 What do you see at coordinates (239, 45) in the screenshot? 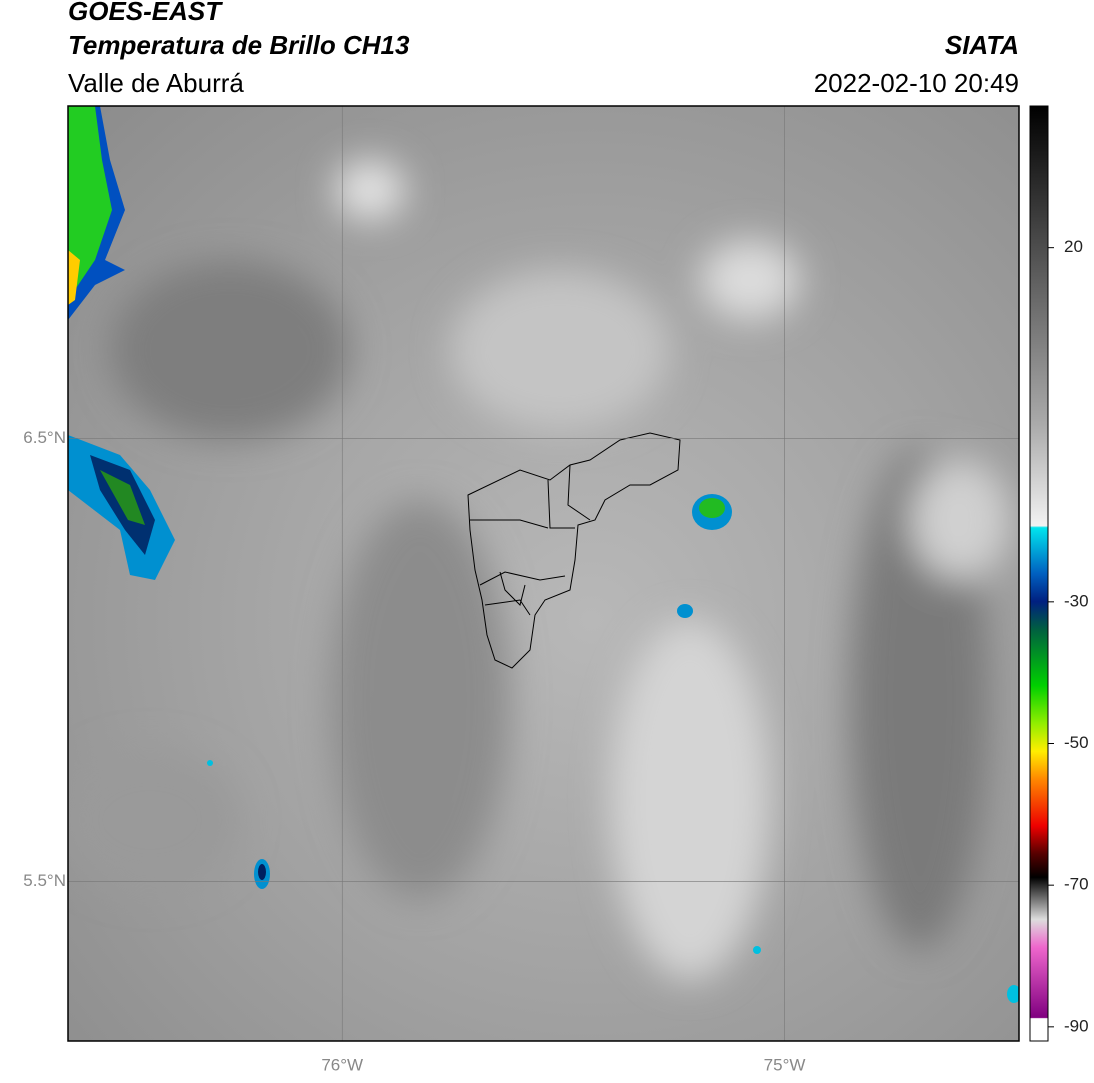
I see `subtitle: Temperatura de Brillo CH13` at bounding box center [239, 45].